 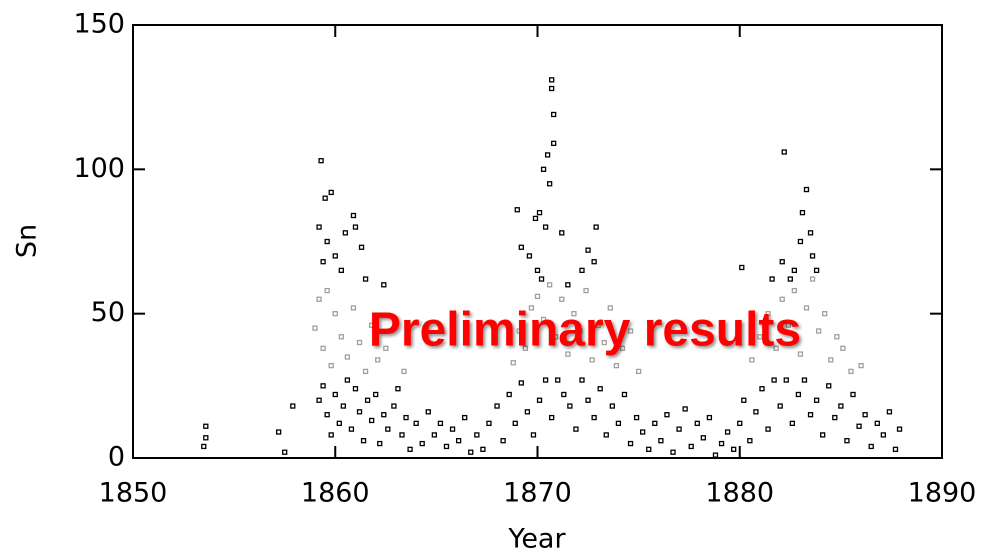 I want to click on y-tick-label: 150, so click(x=99, y=24).